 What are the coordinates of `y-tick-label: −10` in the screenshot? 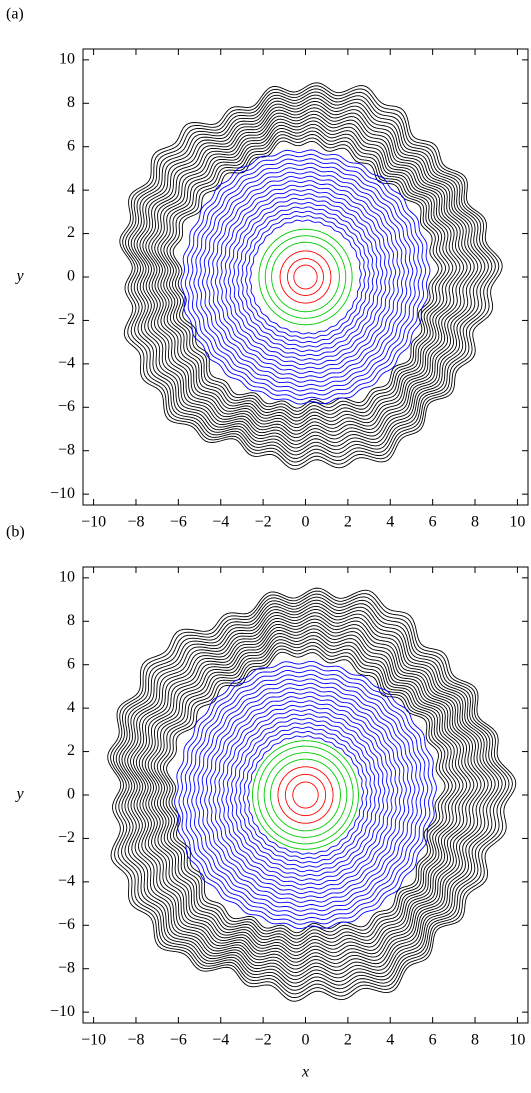 It's located at (62, 493).